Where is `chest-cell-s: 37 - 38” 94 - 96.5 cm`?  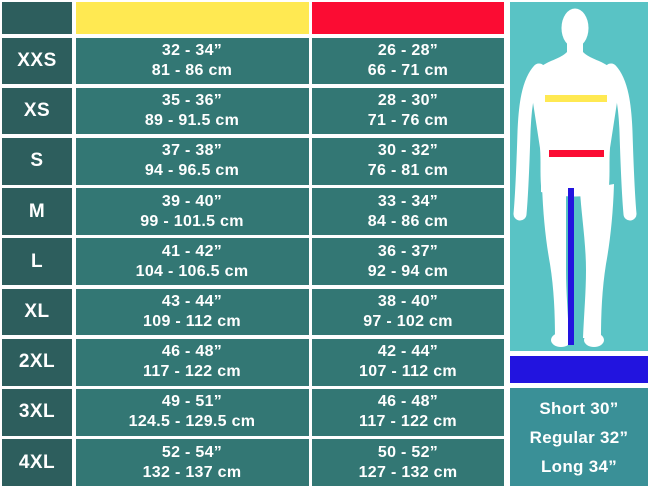
chest-cell-s: 37 - 38” 94 - 96.5 cm is located at coordinates (192, 161).